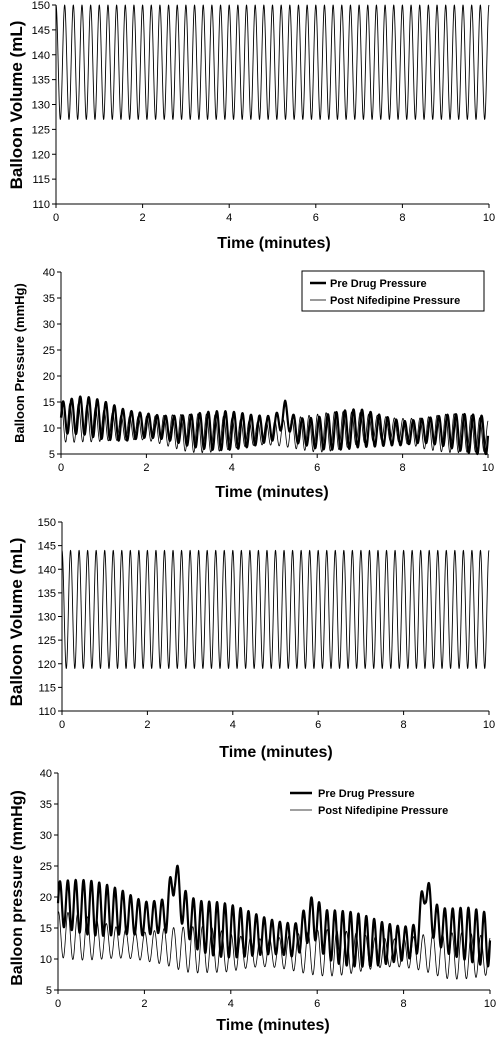  I want to click on legend-box, so click(393, 291).